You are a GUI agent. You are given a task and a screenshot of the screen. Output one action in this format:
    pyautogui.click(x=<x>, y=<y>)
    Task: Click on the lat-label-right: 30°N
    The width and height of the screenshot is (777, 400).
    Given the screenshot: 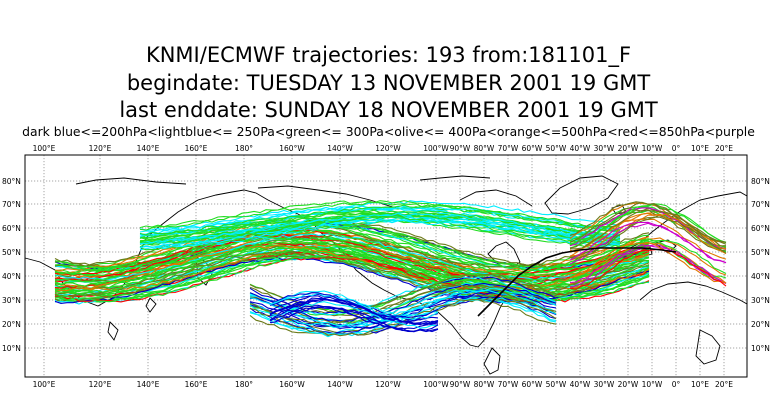 What is the action you would take?
    pyautogui.click(x=760, y=300)
    